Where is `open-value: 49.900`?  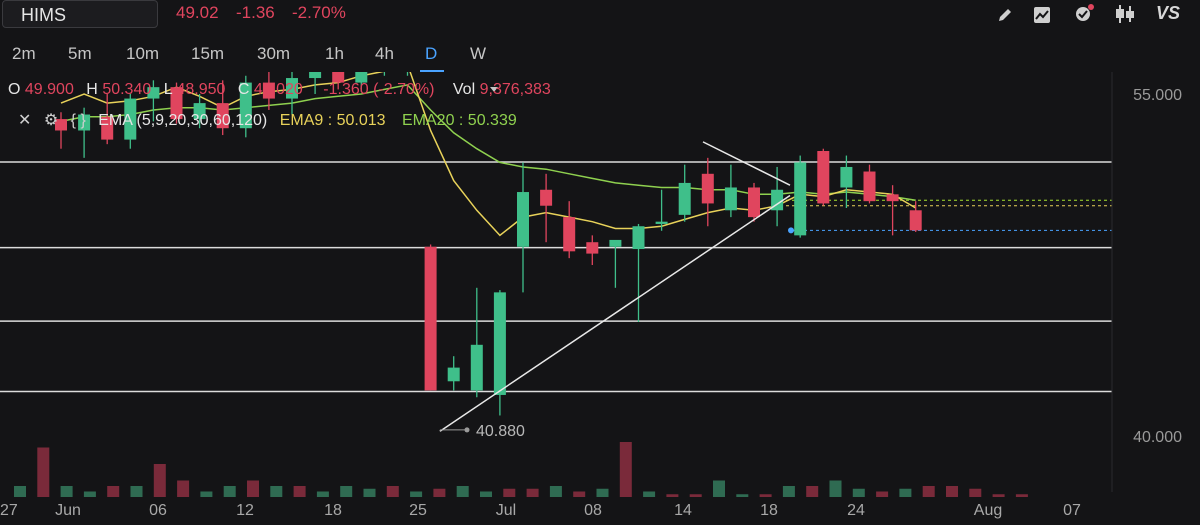
open-value: 49.900 is located at coordinates (49, 89).